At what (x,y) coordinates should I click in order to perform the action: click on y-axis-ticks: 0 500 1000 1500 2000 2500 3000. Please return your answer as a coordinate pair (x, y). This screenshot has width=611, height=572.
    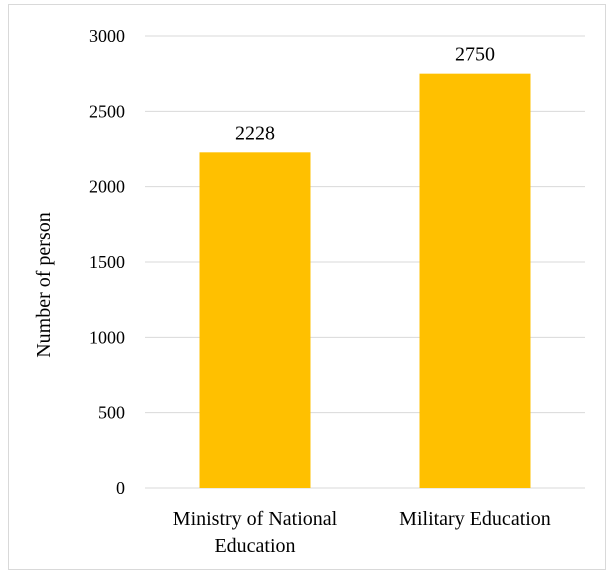
    Looking at the image, I should click on (107, 262).